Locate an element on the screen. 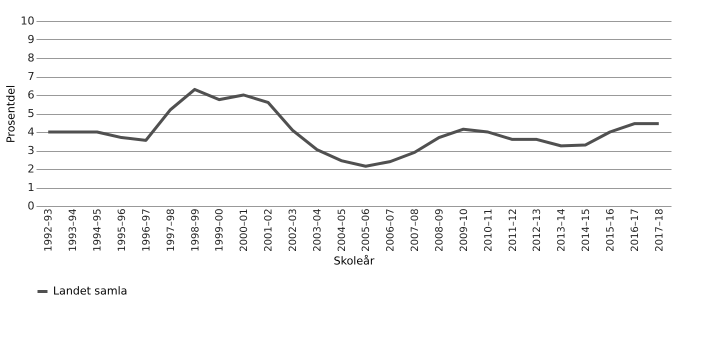 Image resolution: width=719 pixels, height=341 pixels. x-tick-label: 2004–05 is located at coordinates (342, 230).